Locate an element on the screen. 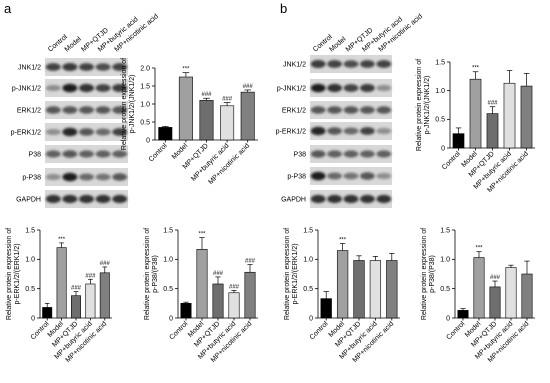 The width and height of the screenshot is (550, 383). row-label: ERK1/2 is located at coordinates (29, 111).